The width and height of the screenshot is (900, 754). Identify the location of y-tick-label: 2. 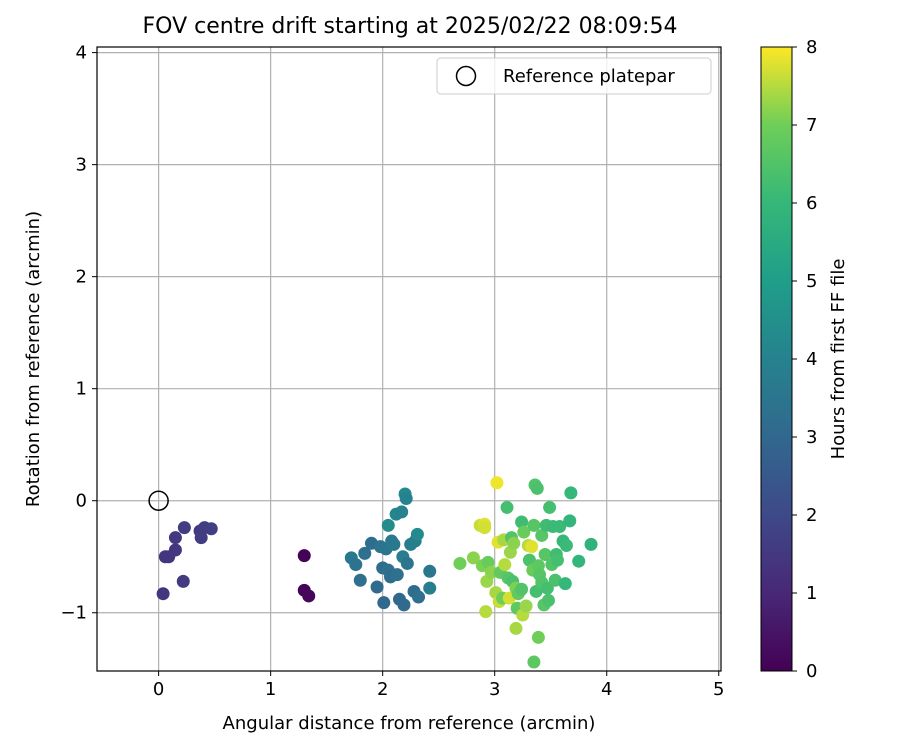
(81, 277).